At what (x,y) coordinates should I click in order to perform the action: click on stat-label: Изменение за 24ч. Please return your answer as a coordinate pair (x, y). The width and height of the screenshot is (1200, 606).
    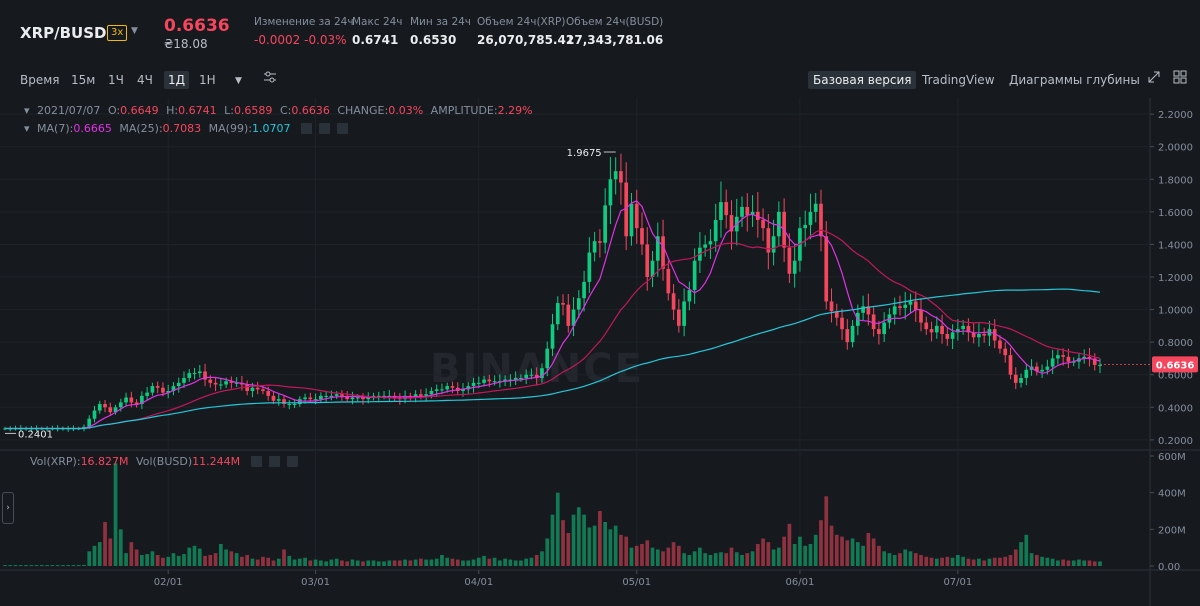
    Looking at the image, I should click on (304, 22).